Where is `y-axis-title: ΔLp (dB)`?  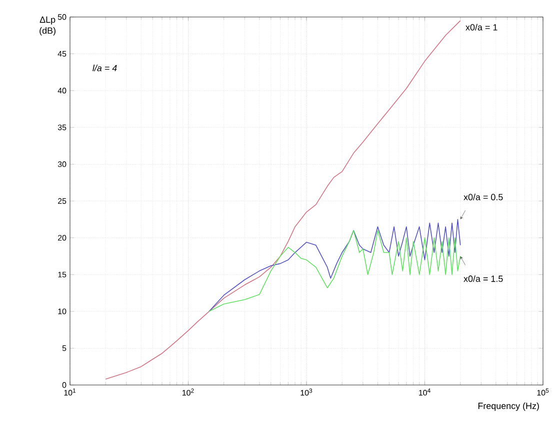 y-axis-title: ΔLp (dB) is located at coordinates (48, 26).